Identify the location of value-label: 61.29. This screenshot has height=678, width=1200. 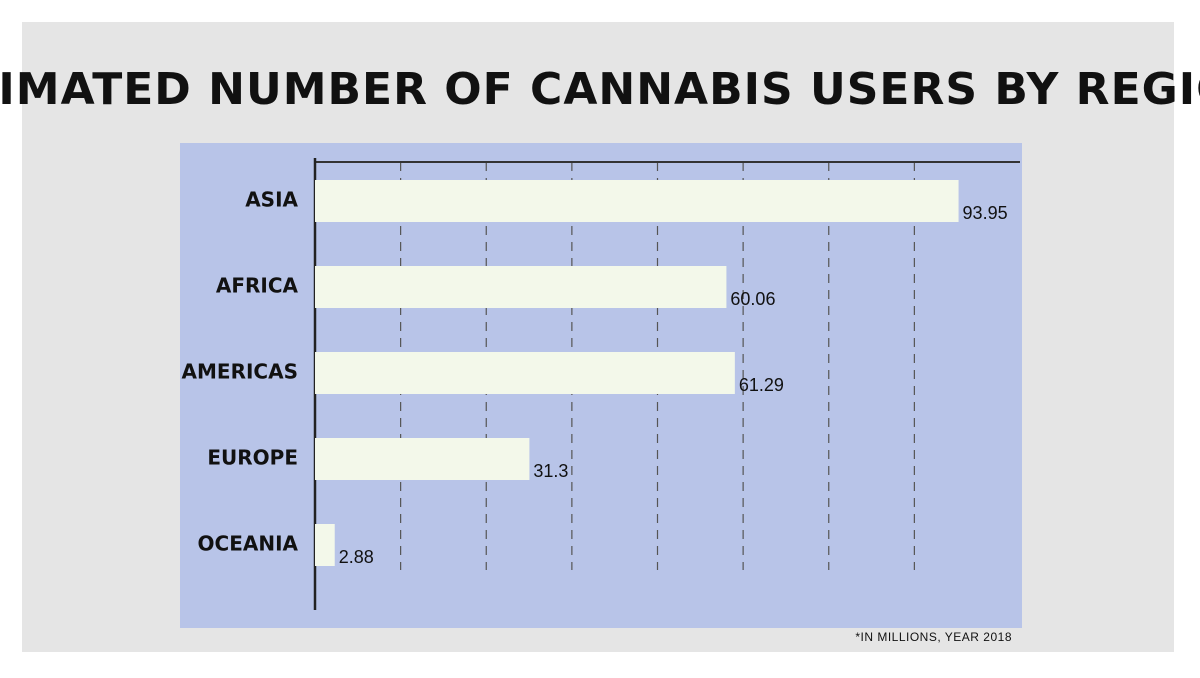
(761, 385).